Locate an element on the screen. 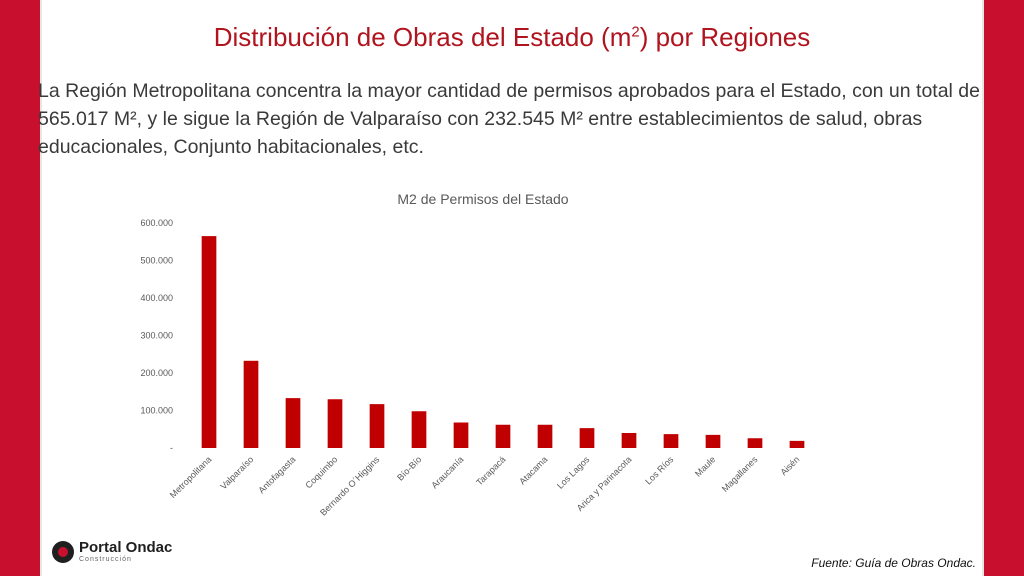  bar-coquimbo is located at coordinates (335, 423).